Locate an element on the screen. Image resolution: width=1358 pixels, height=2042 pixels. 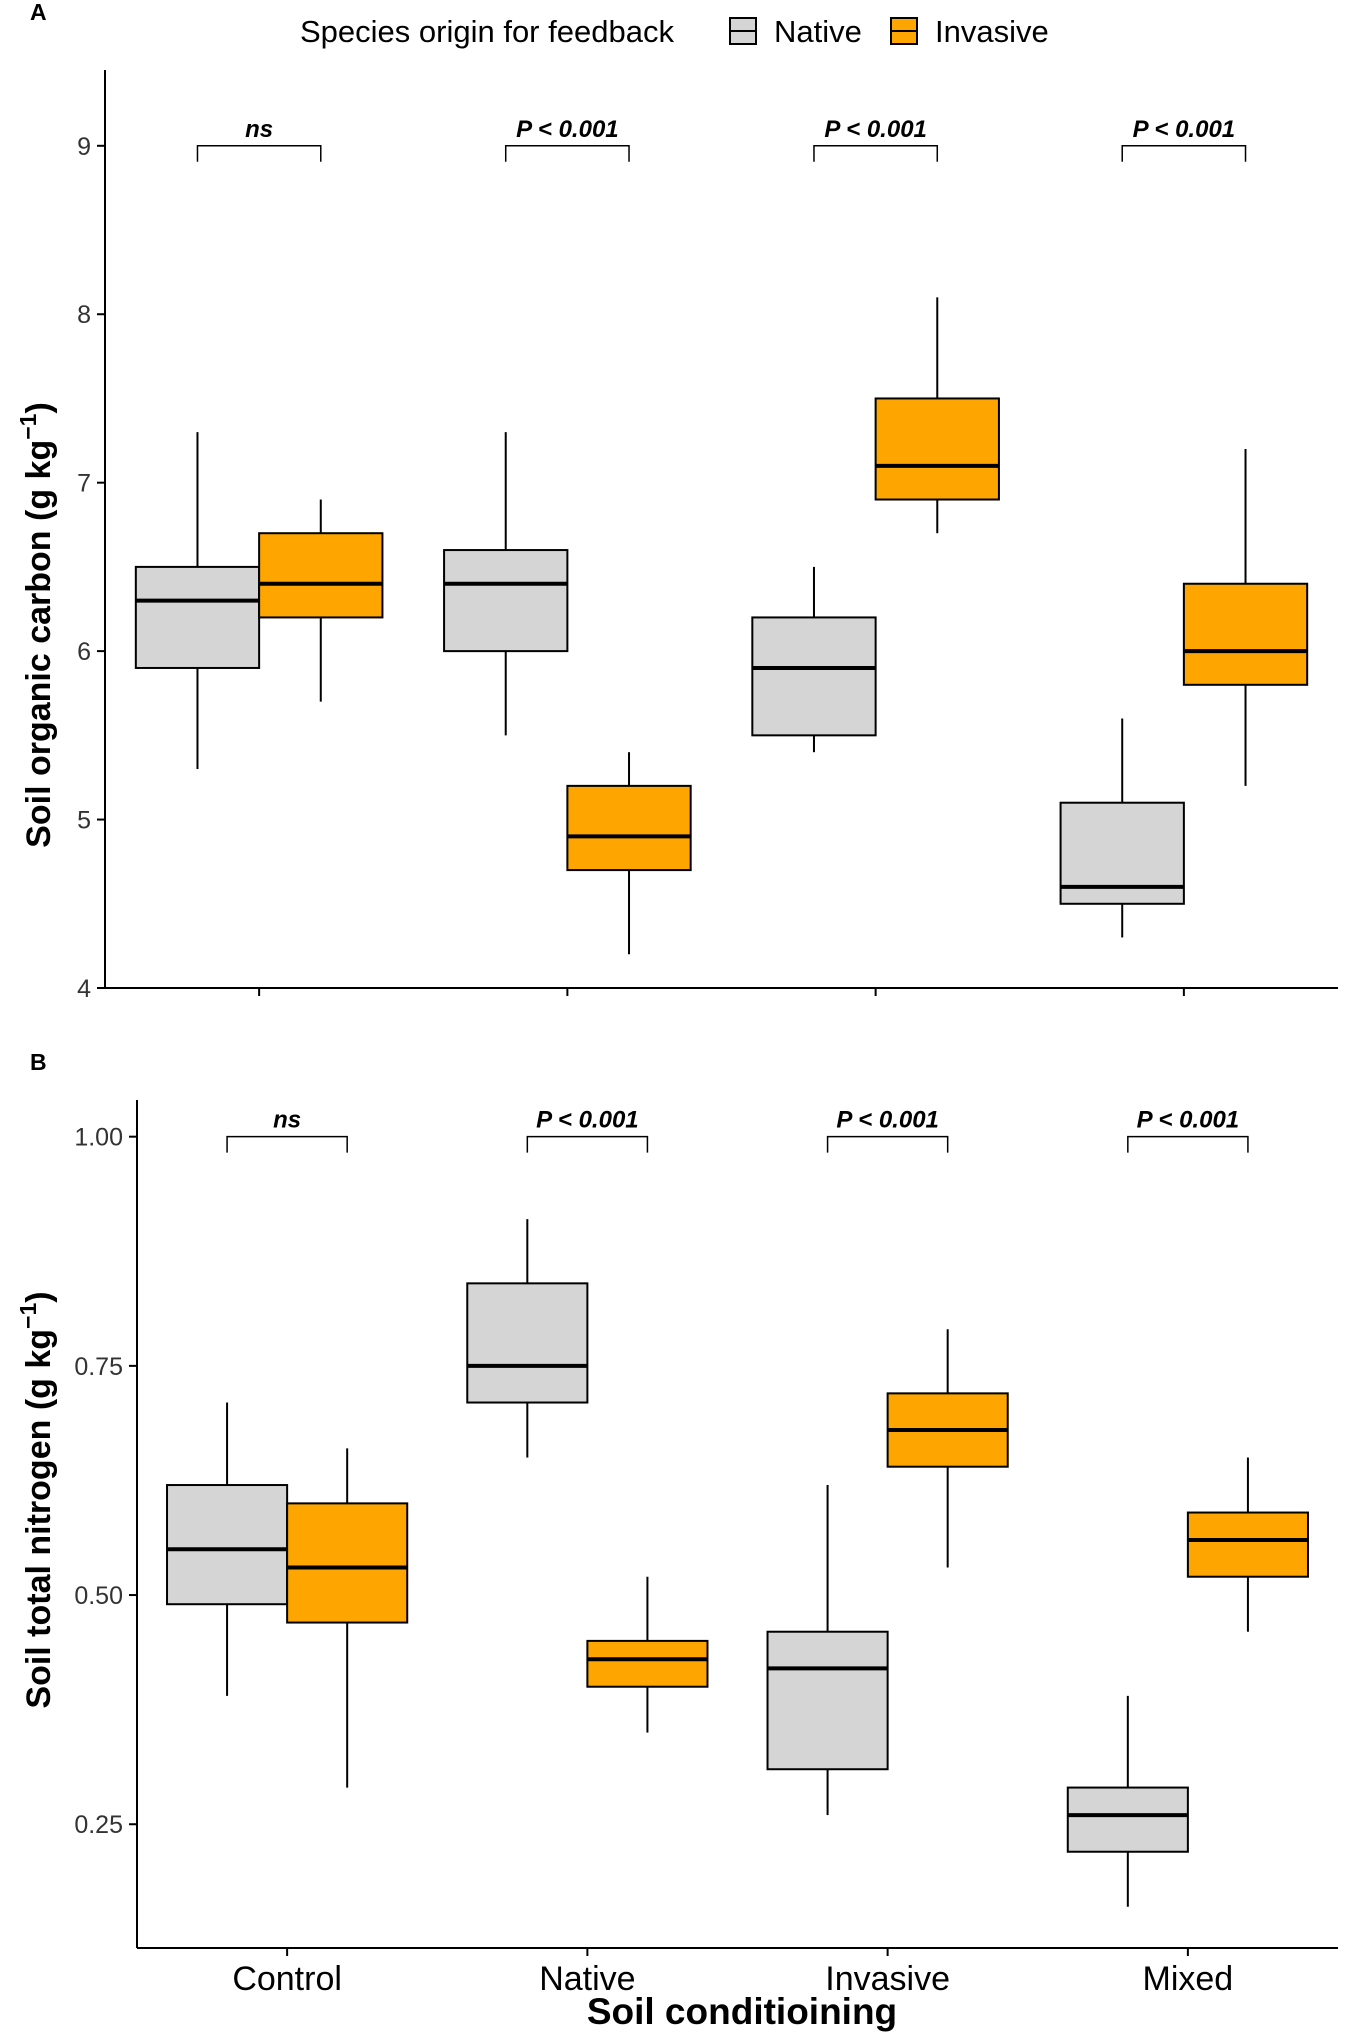
x-axis-title: Soil conditioining is located at coordinates (742, 2011).